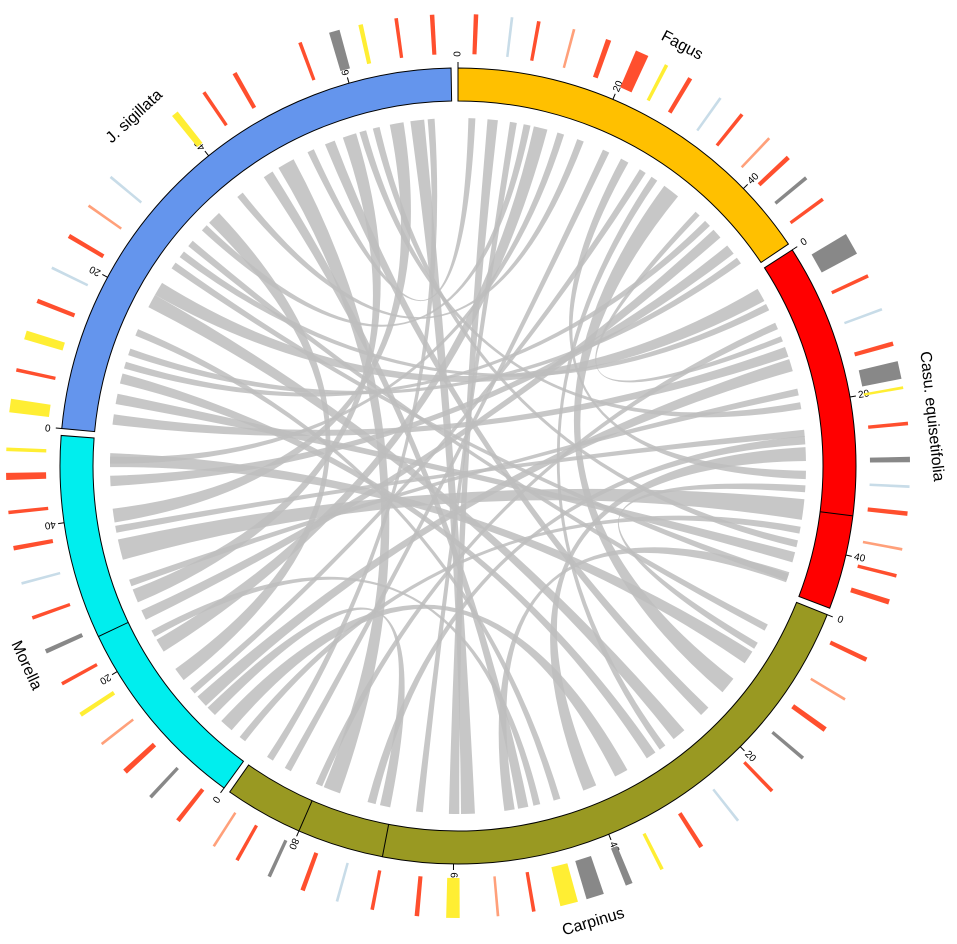 The height and width of the screenshot is (944, 957). I want to click on segment-label: Fagus, so click(681, 46).